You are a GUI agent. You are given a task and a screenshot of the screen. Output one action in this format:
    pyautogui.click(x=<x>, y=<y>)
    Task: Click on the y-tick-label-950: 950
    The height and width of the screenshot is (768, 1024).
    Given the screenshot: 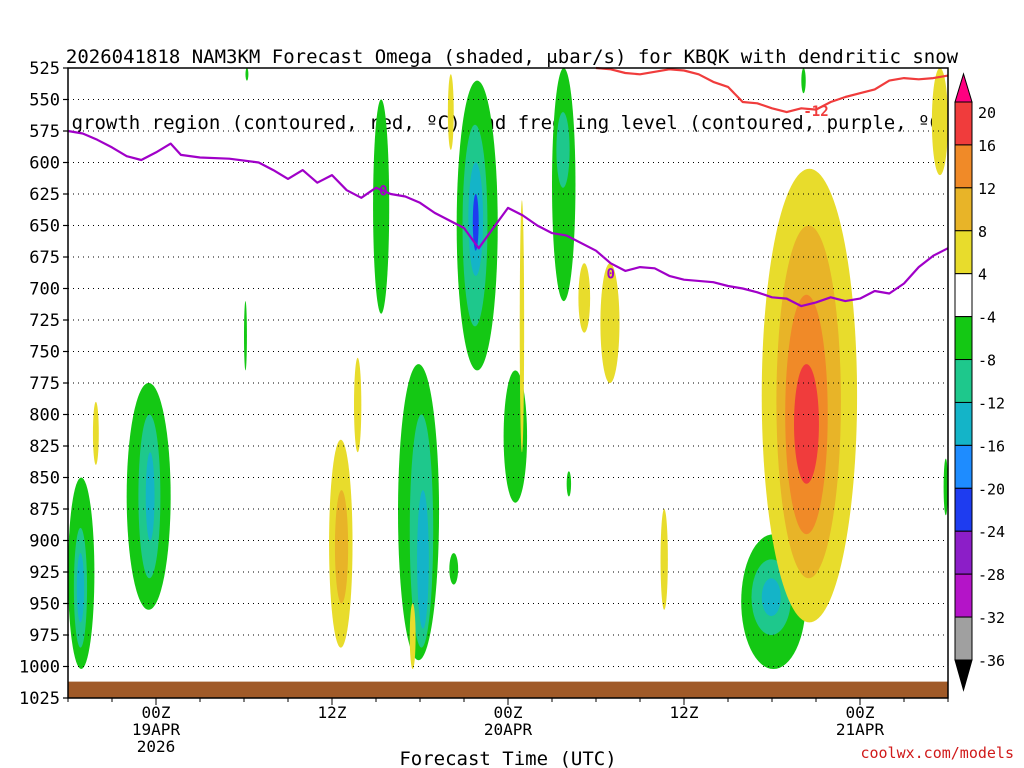 What is the action you would take?
    pyautogui.click(x=44, y=605)
    